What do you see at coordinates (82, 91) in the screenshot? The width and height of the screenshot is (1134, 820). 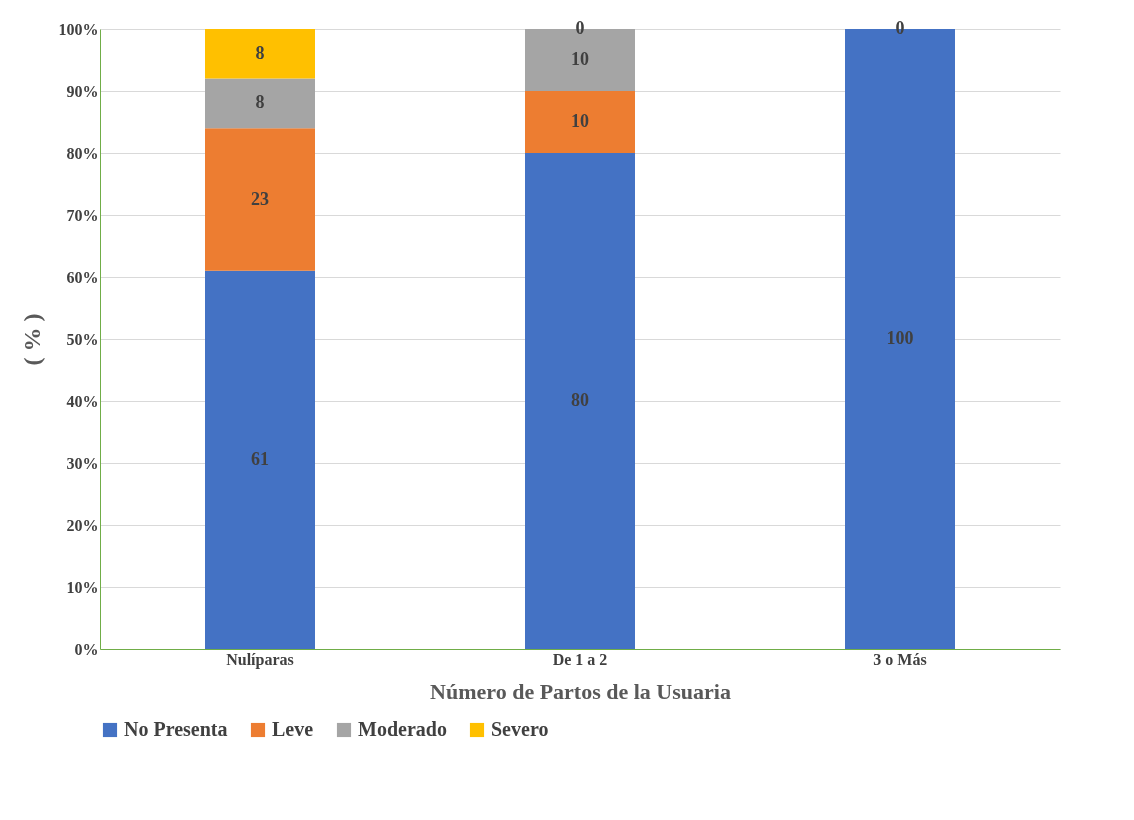 I see `y-tick-label: 90%` at bounding box center [82, 91].